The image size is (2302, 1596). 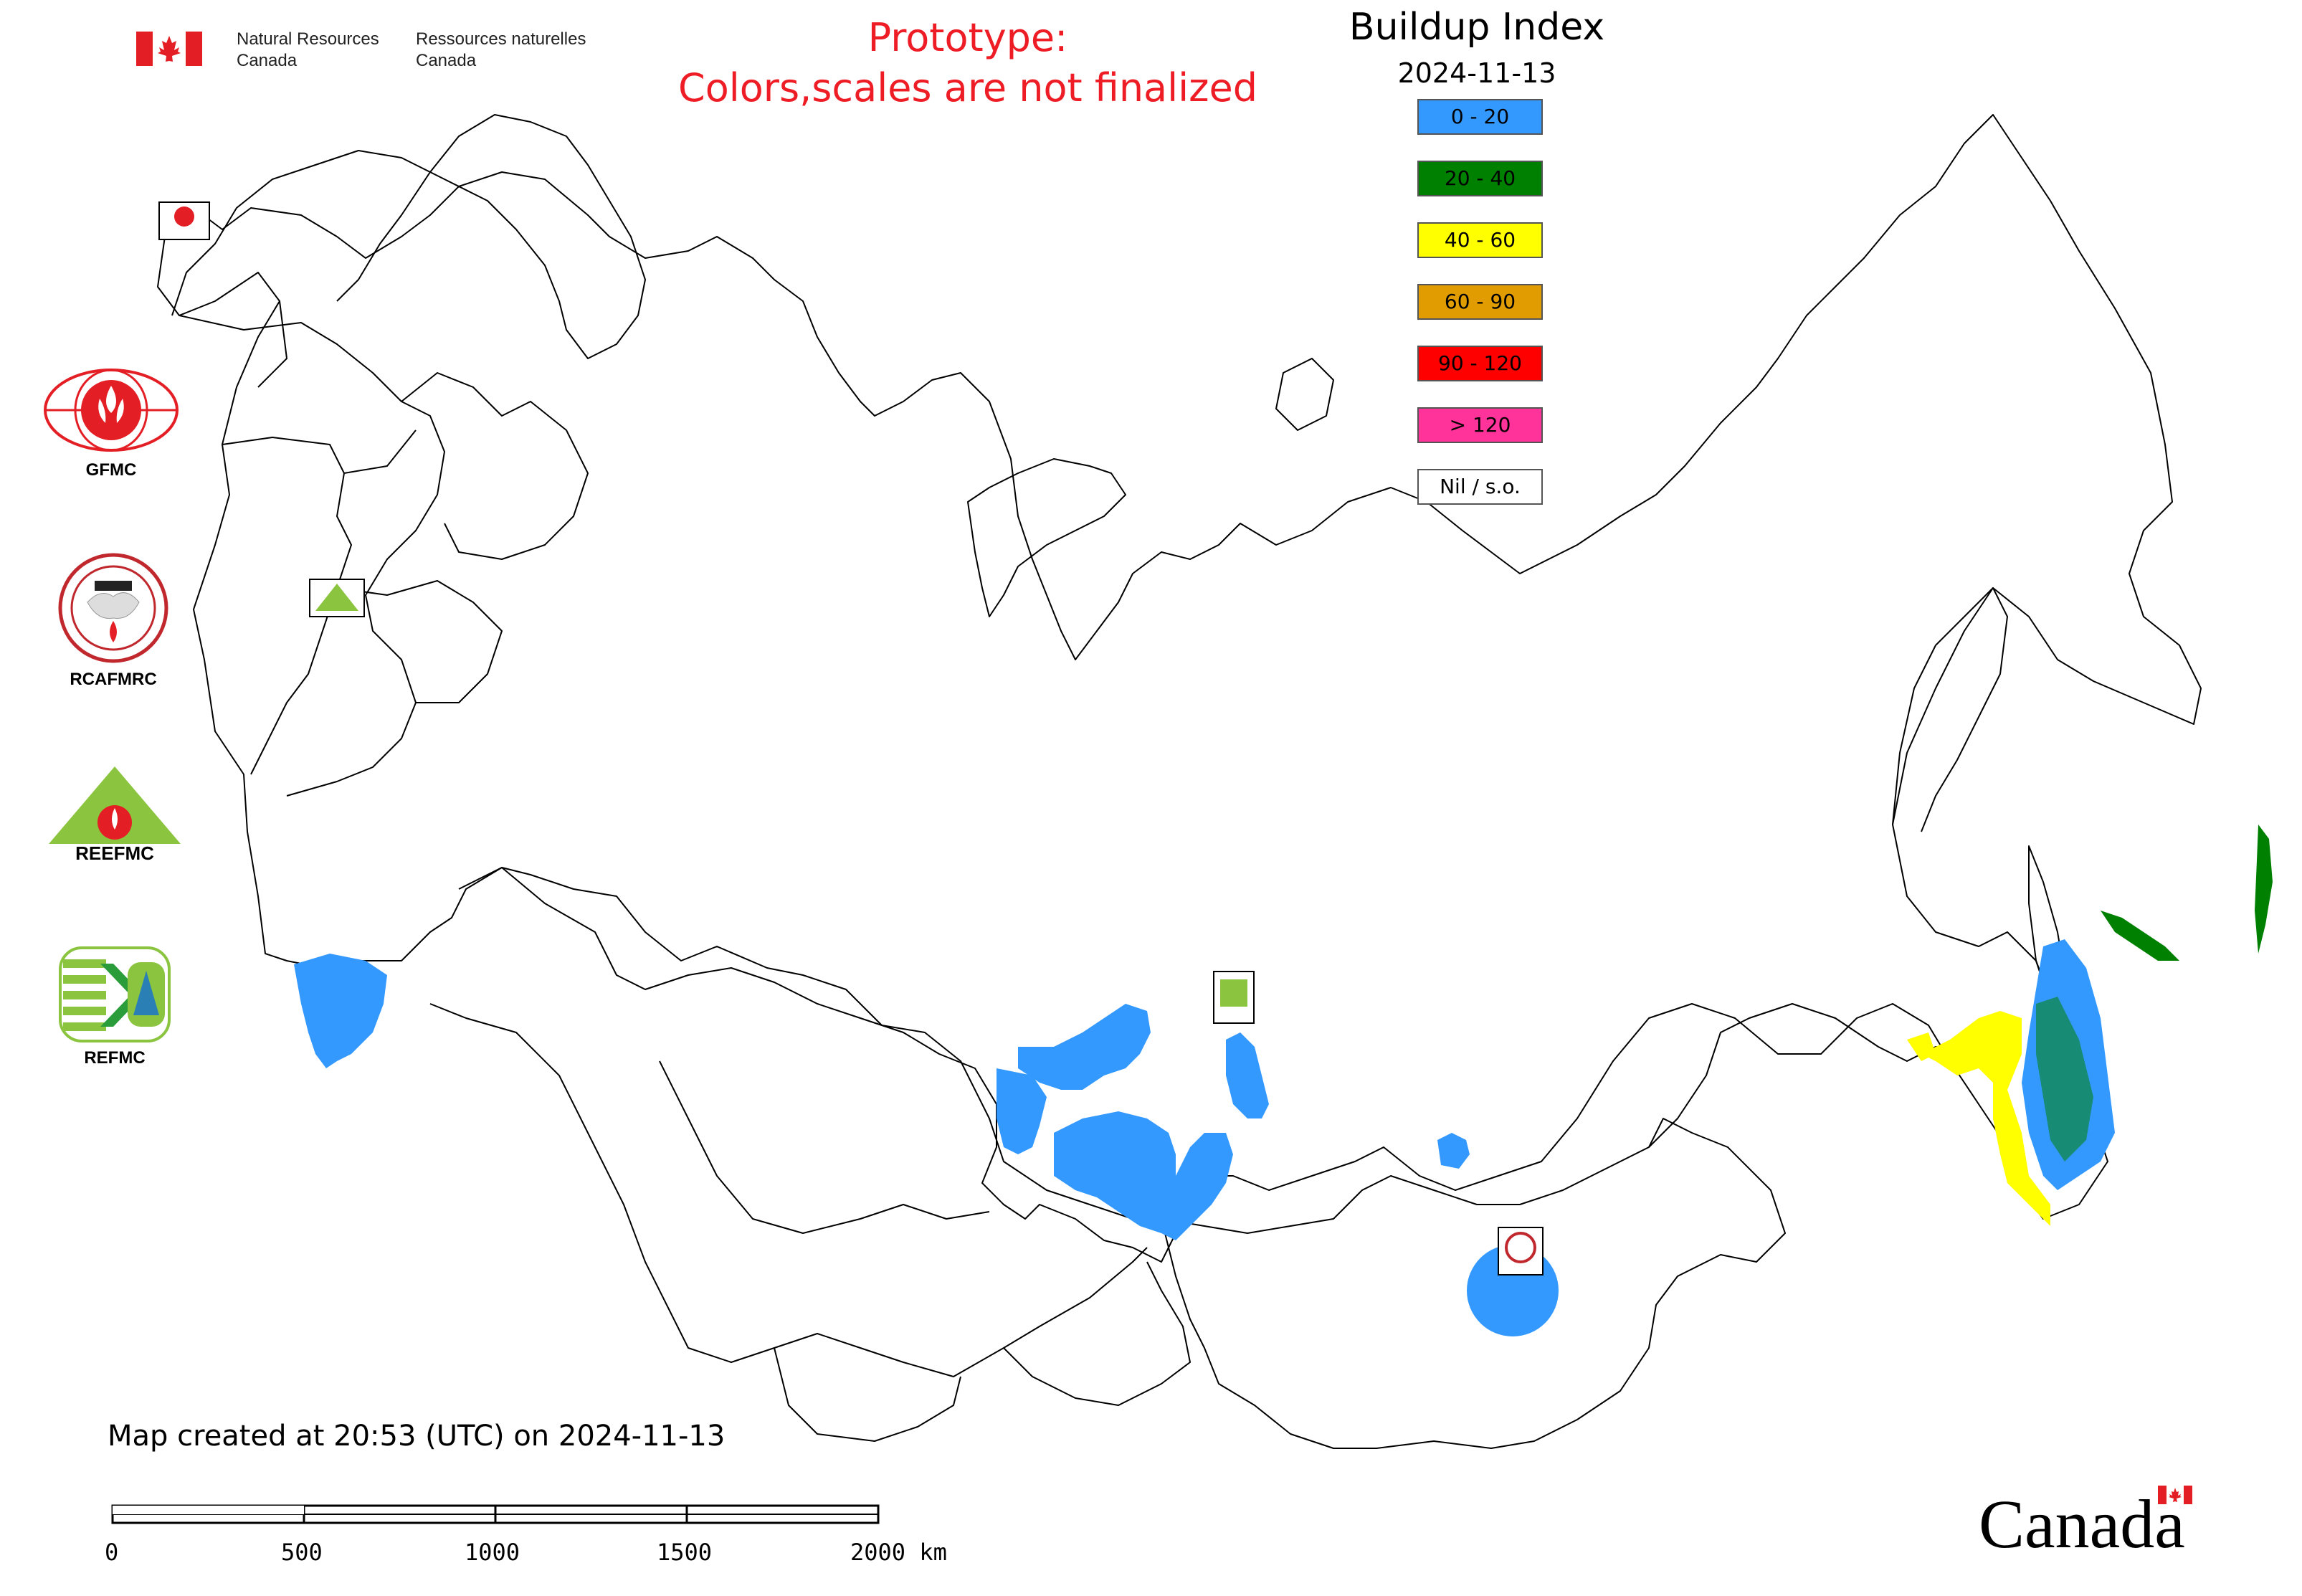 I want to click on wordmark-flag-icon, so click(x=2175, y=1495).